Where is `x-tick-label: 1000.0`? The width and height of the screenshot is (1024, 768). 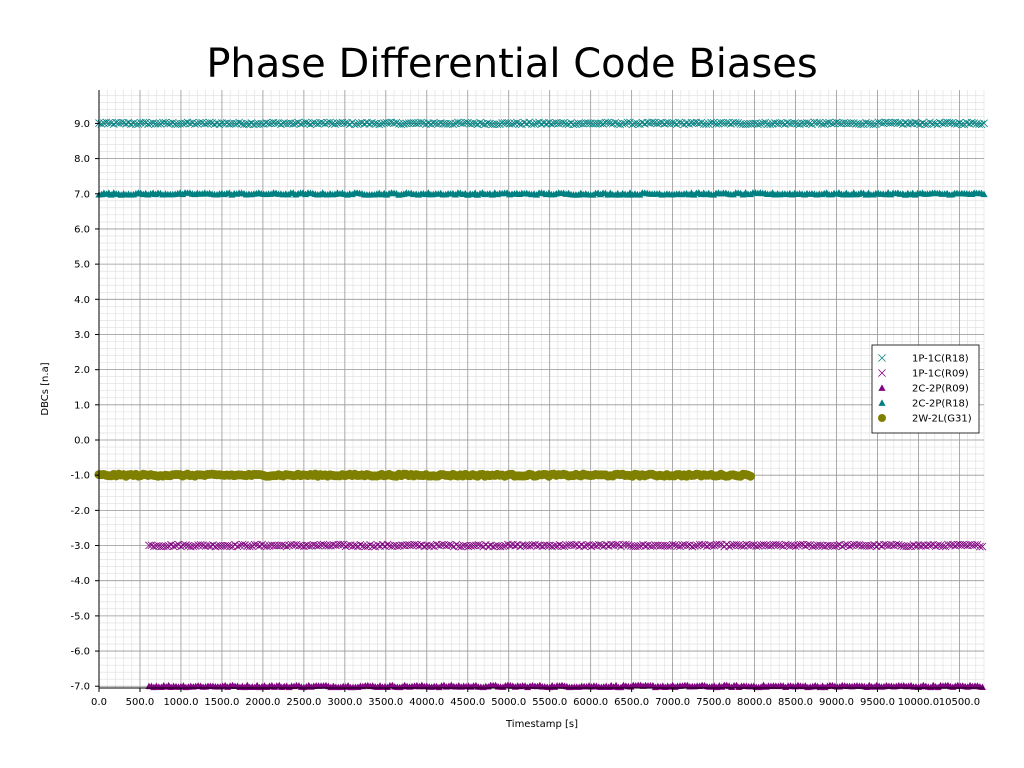 x-tick-label: 1000.0 is located at coordinates (180, 702).